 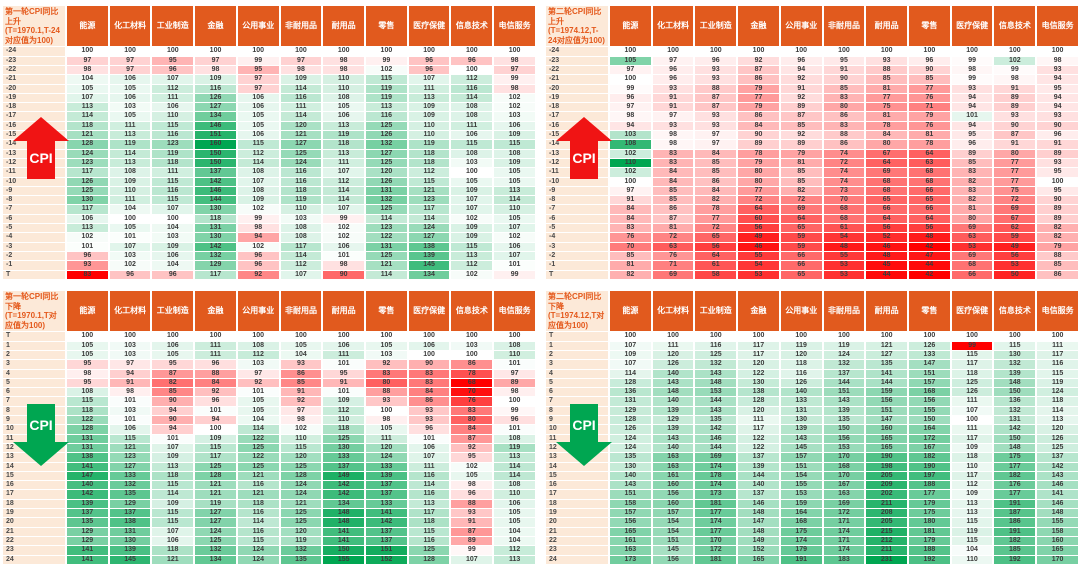 I want to click on heatmap-cell: 148, so click(x=758, y=513).